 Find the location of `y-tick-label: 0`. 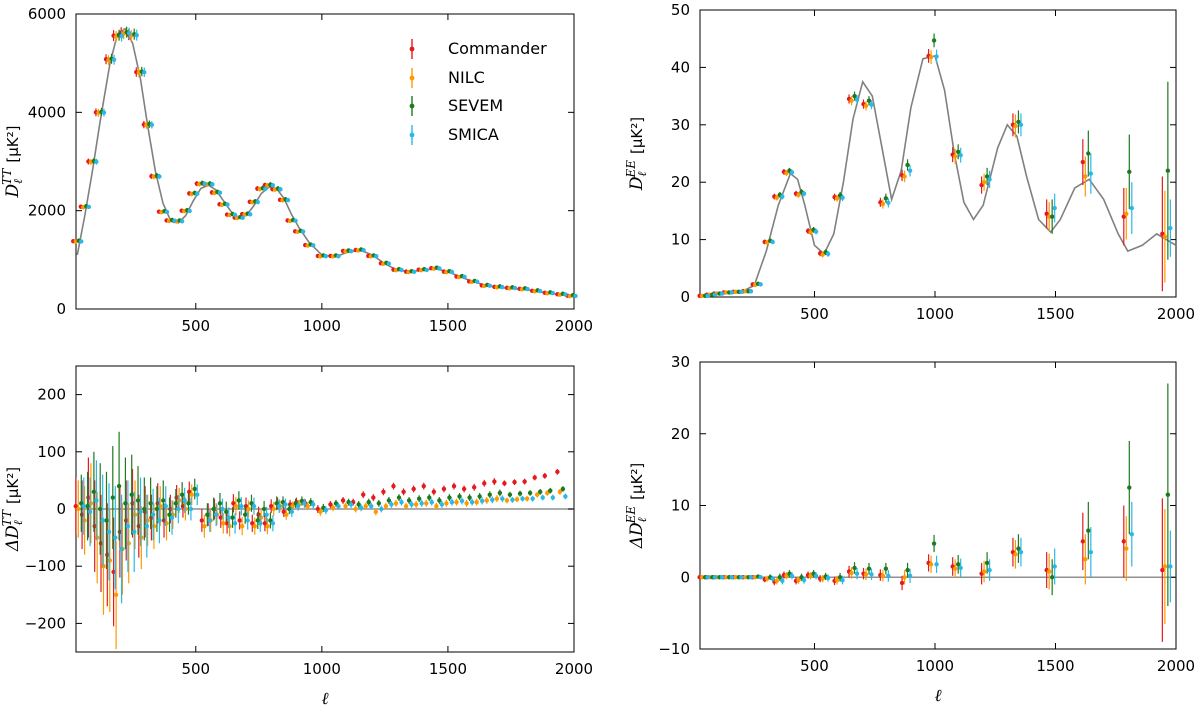

y-tick-label: 0 is located at coordinates (685, 297).